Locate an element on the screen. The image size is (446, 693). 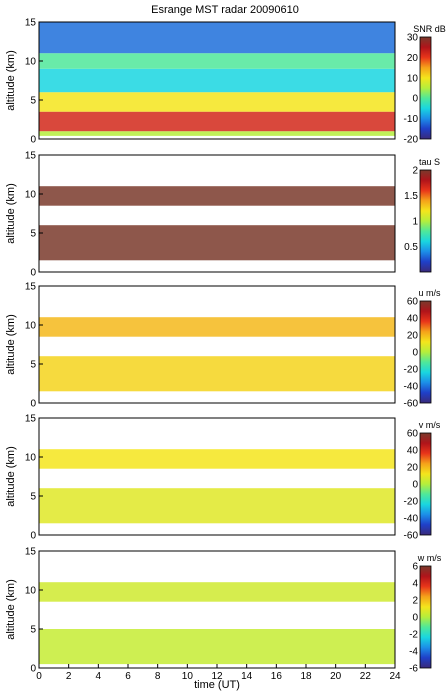
v-y-tick-label: 0 is located at coordinates (33, 536).